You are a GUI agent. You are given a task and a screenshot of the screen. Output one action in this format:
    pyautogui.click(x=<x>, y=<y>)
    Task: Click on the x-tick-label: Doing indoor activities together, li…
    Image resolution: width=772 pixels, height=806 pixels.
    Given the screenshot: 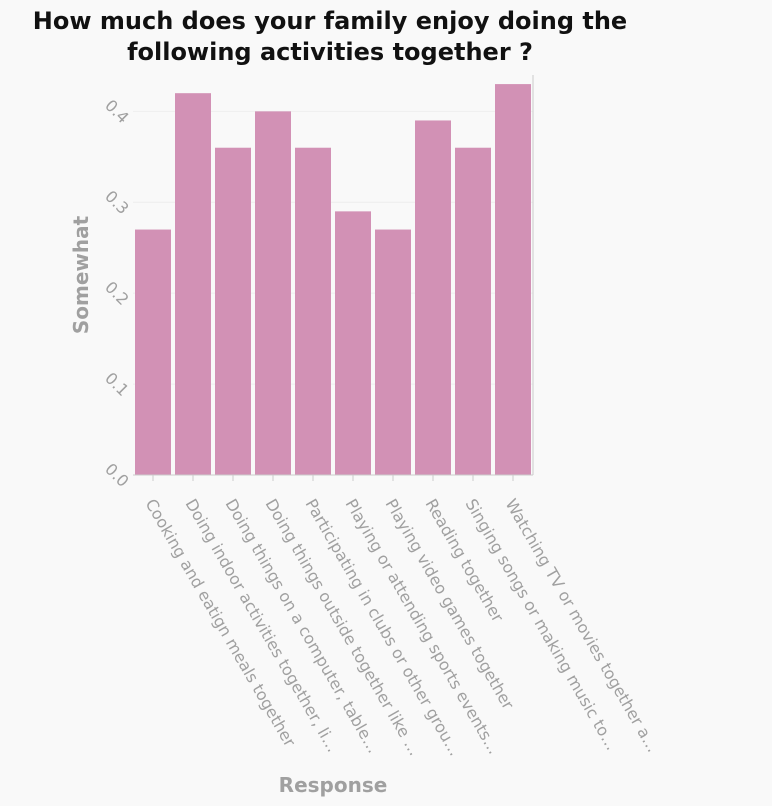 What is the action you would take?
    pyautogui.click(x=262, y=626)
    